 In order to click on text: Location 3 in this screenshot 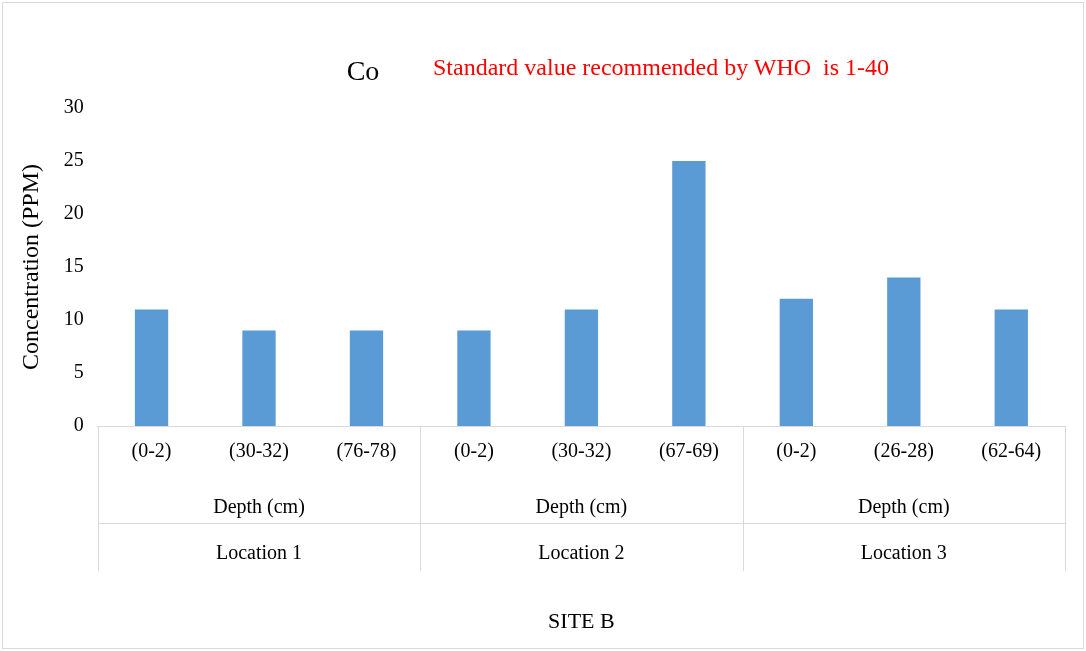, I will do `click(903, 552)`.